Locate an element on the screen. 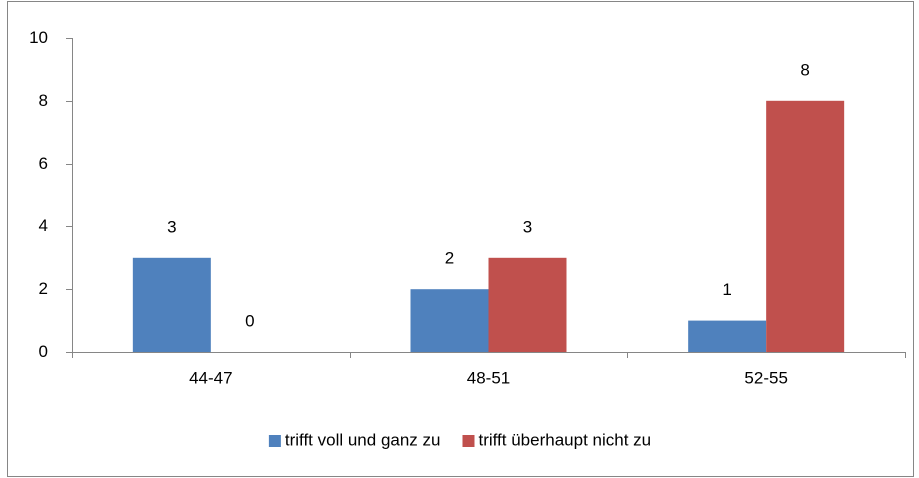  legend-label: trifft überhaupt nicht zu is located at coordinates (564, 439).